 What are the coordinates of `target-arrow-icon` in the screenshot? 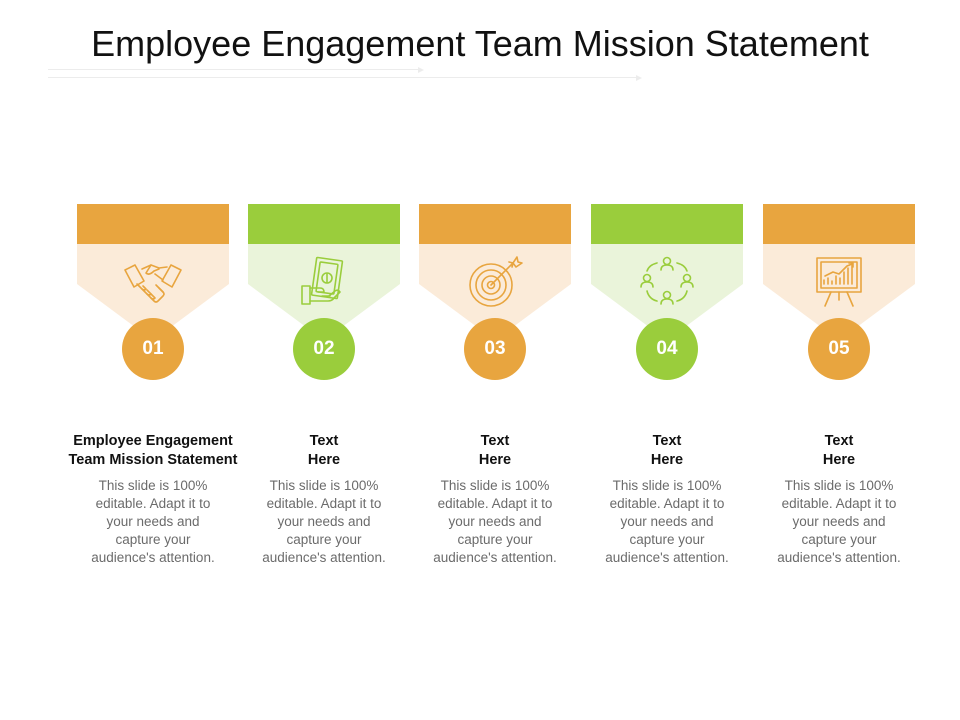 It's located at (495, 282).